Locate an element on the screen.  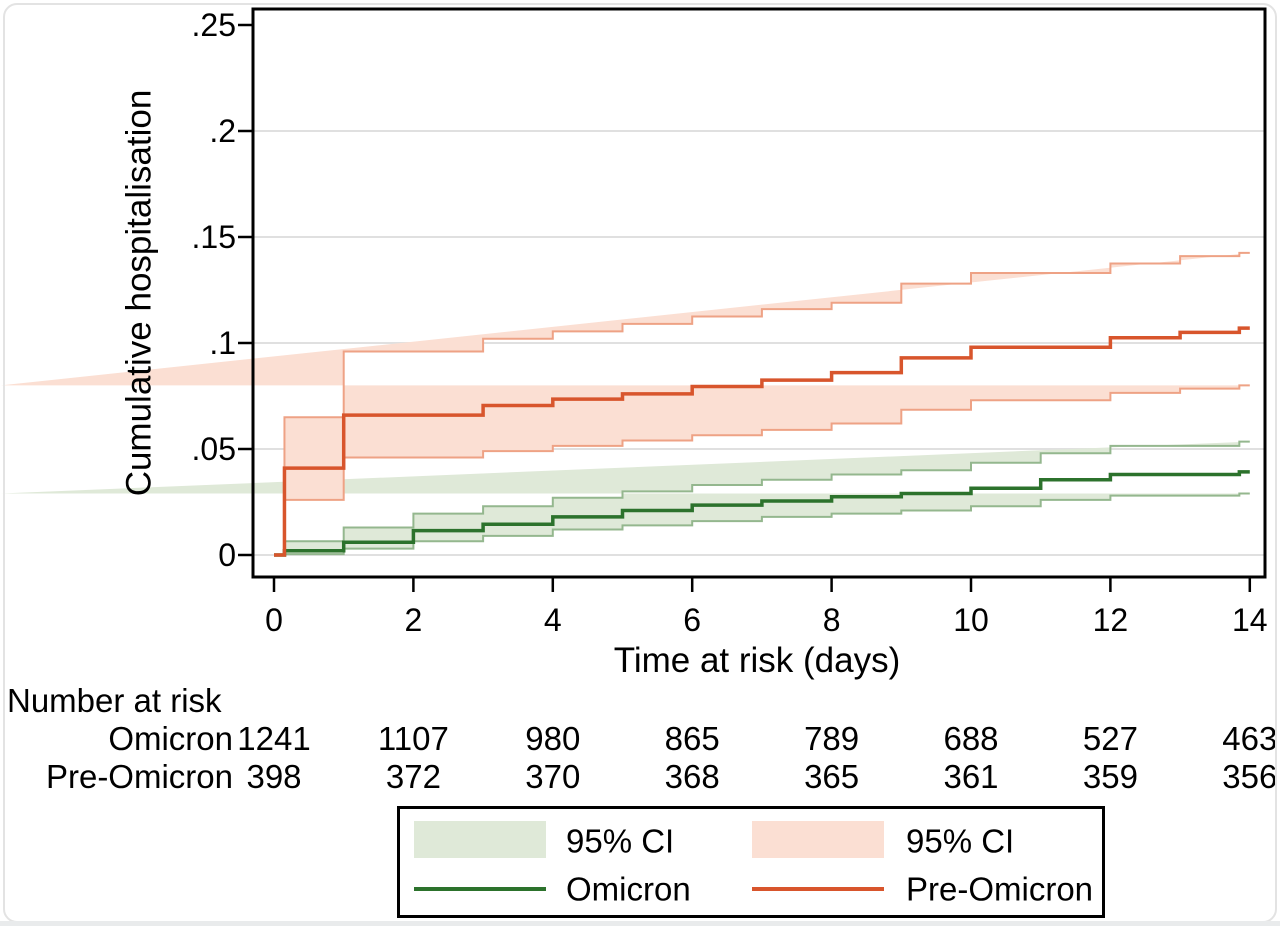
x-tick-label: 12 is located at coordinates (1110, 620).